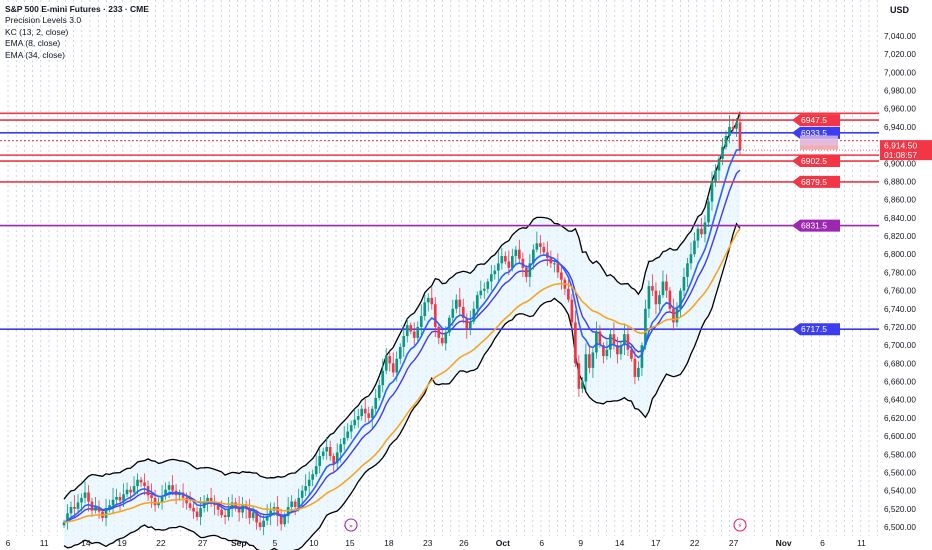 The height and width of the screenshot is (550, 932). I want to click on price-level-badge: 6831.5, so click(816, 225).